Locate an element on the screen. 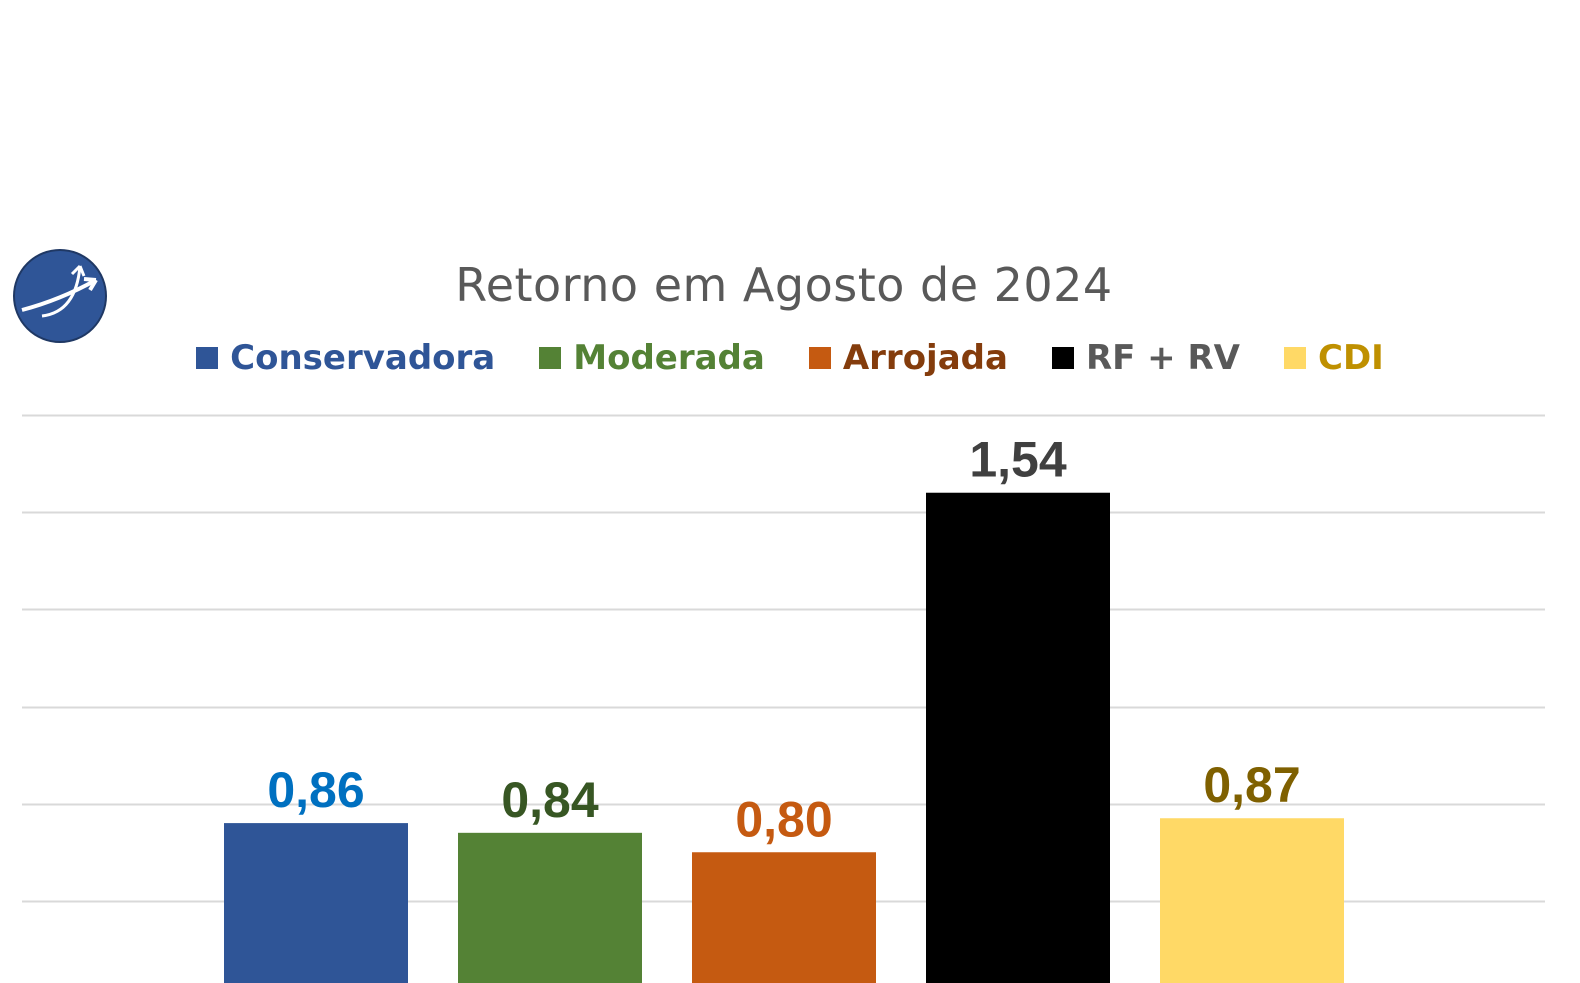 The height and width of the screenshot is (983, 1580). legend-item: CDI is located at coordinates (1334, 358).